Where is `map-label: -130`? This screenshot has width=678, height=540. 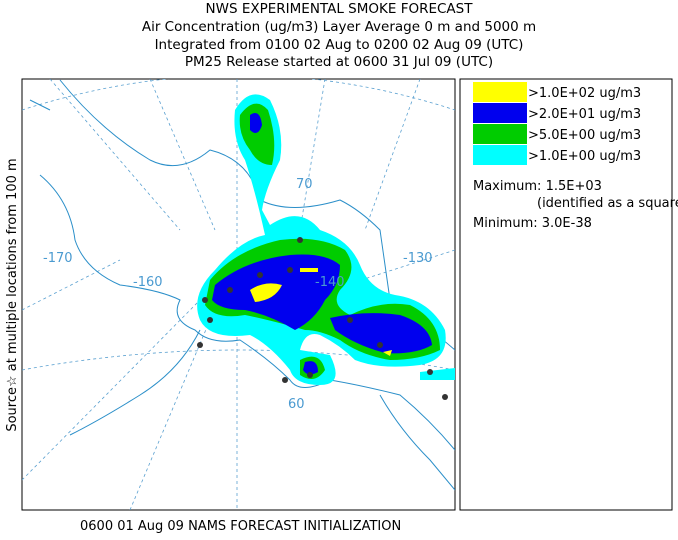 map-label: -130 is located at coordinates (418, 258).